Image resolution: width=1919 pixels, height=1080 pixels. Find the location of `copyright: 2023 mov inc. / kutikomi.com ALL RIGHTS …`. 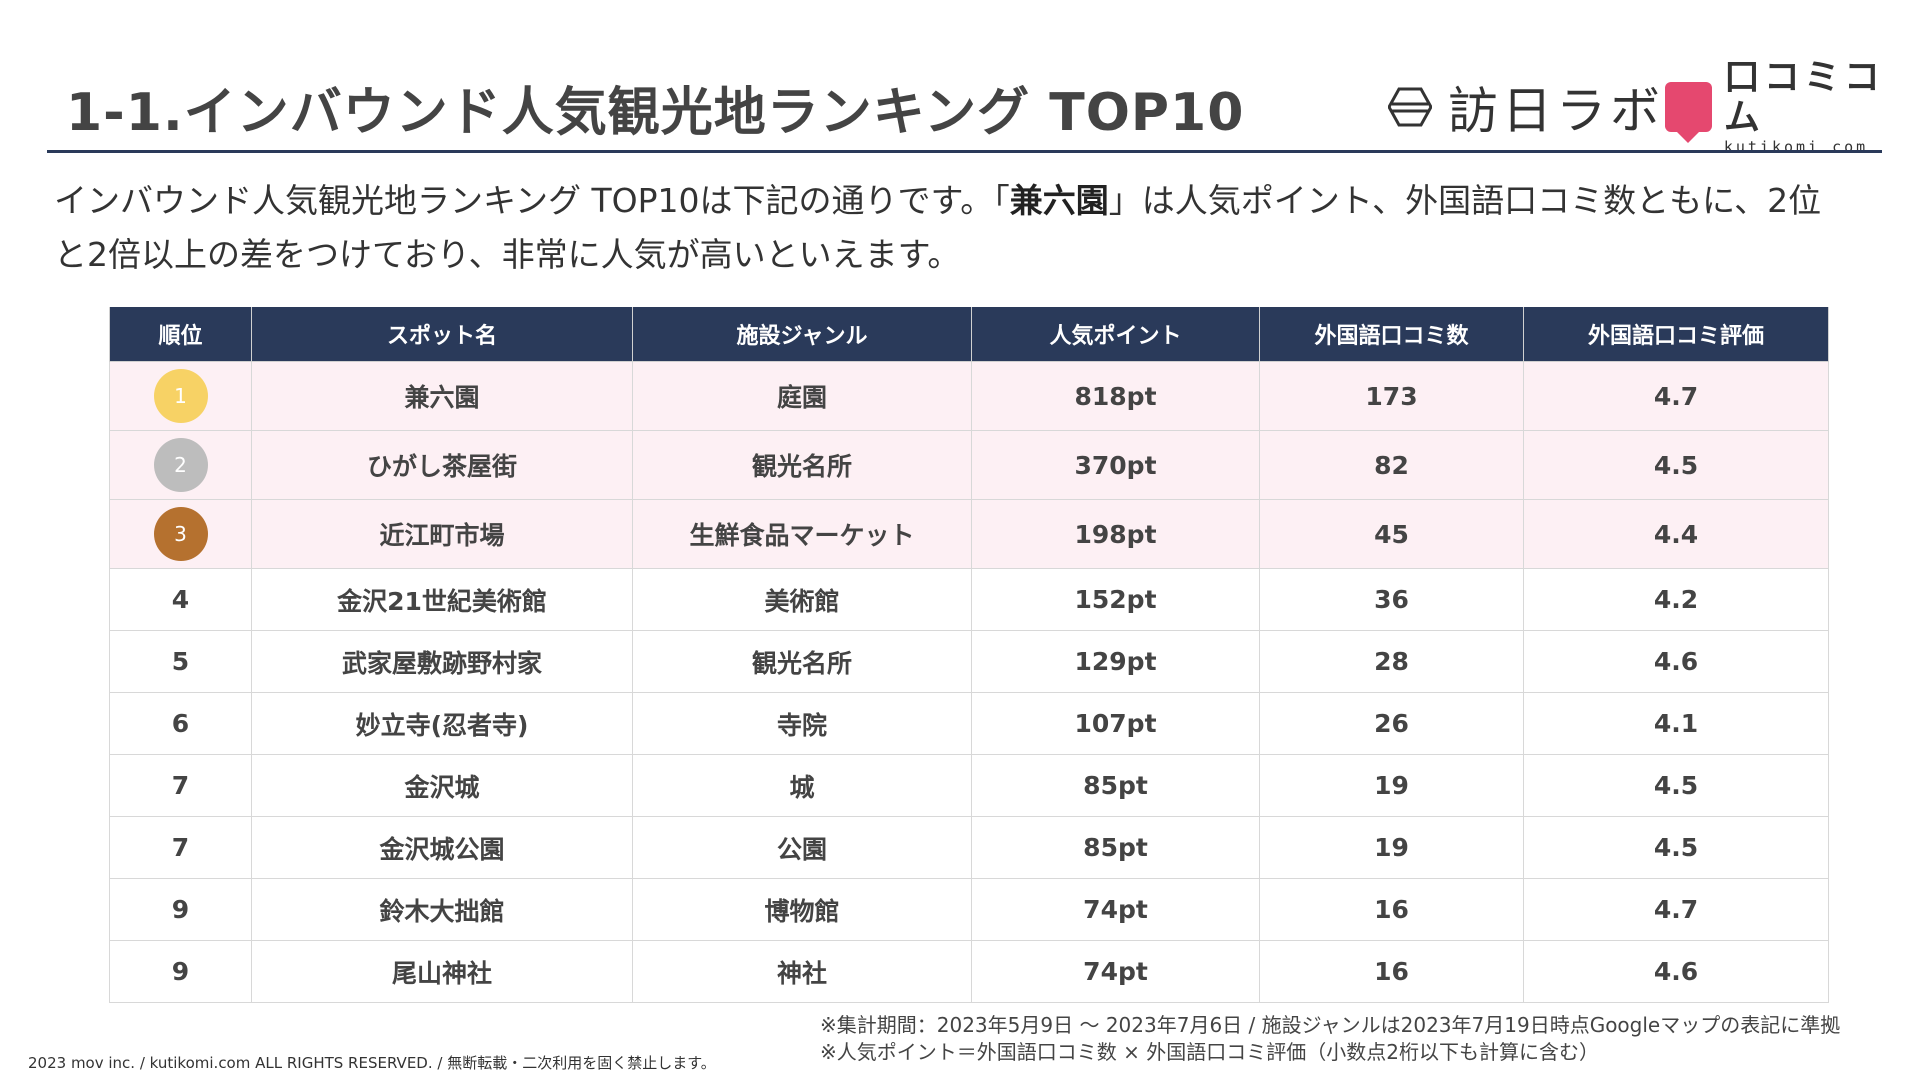

copyright: 2023 mov inc. / kutikomi.com ALL RIGHTS … is located at coordinates (372, 1063).